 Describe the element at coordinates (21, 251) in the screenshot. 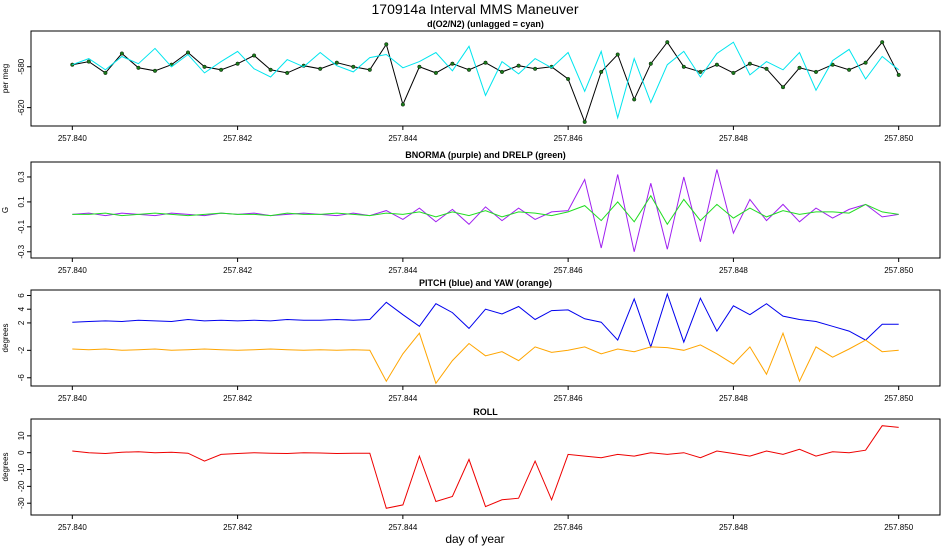

I see `y-tick-label: -0.3` at that location.